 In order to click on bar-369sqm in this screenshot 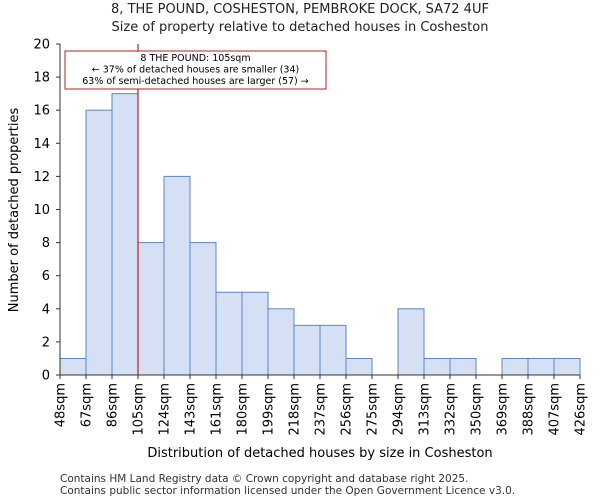, I will do `click(515, 366)`.